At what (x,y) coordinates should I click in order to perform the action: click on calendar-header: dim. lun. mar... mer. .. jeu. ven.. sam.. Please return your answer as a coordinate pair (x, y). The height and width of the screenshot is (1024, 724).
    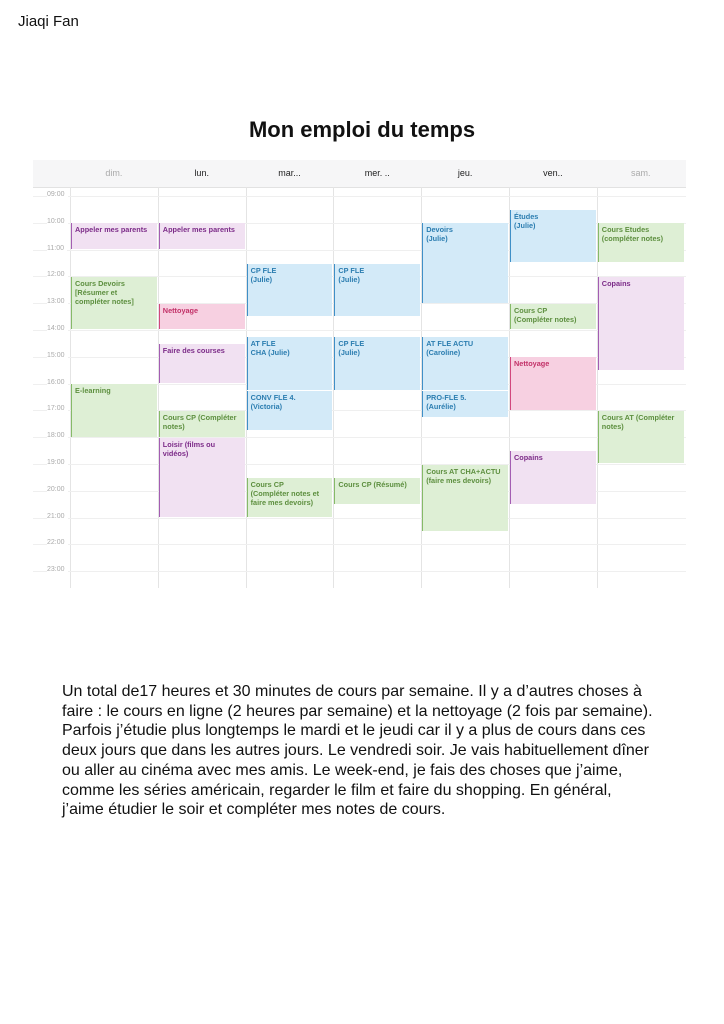
    Looking at the image, I should click on (359, 174).